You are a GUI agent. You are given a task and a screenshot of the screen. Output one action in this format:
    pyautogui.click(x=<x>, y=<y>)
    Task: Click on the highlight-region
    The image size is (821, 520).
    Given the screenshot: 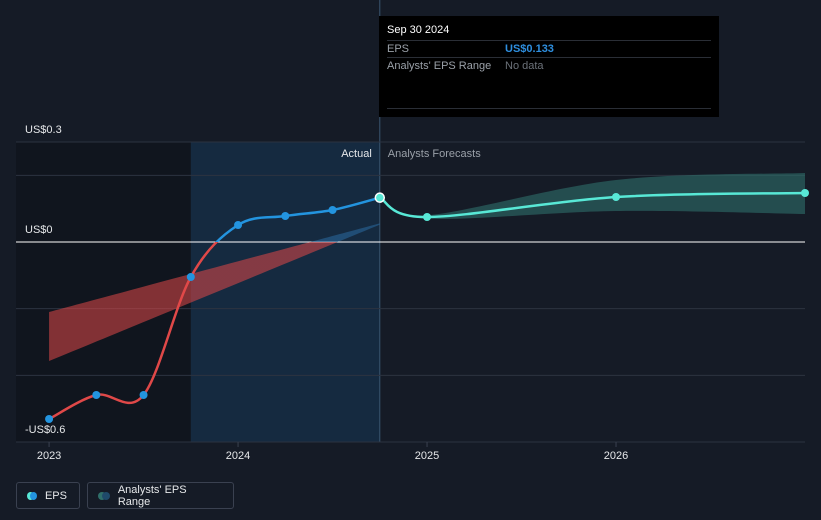 What is the action you would take?
    pyautogui.click(x=285, y=292)
    